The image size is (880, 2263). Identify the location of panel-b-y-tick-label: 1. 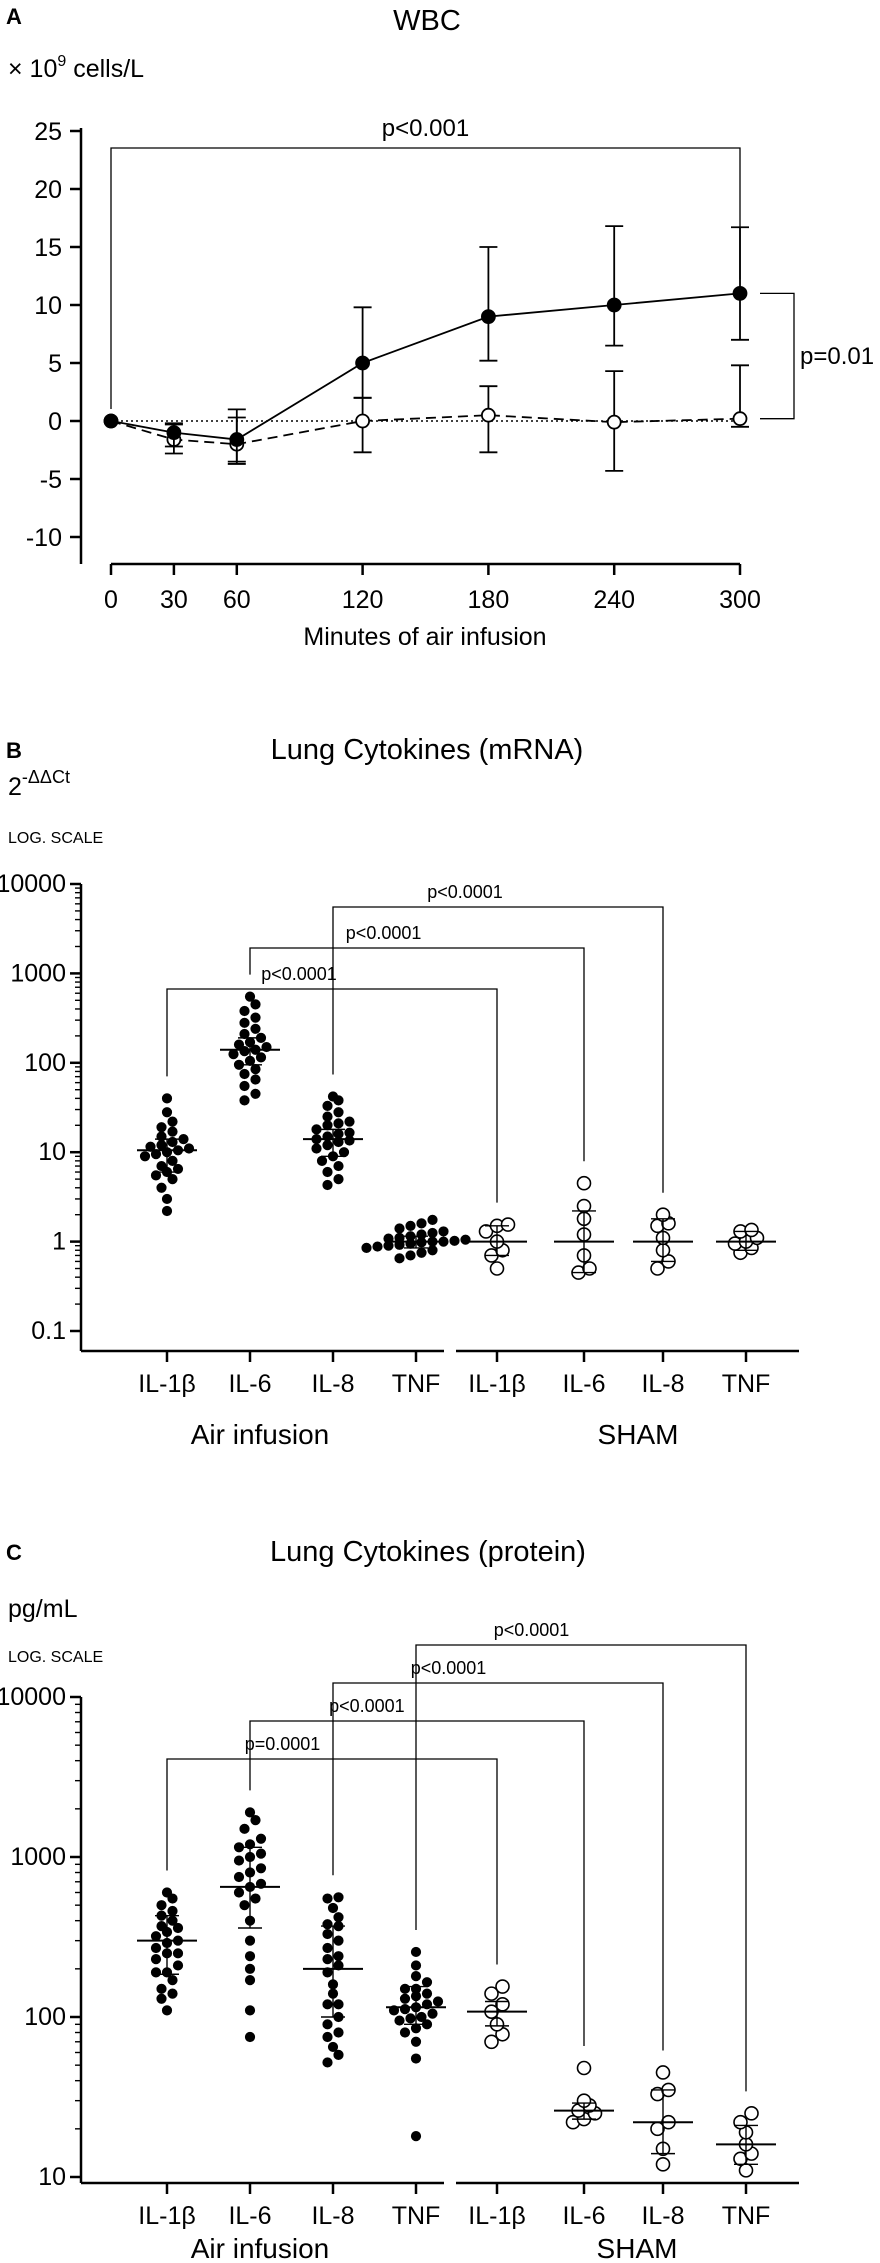
(59, 1242).